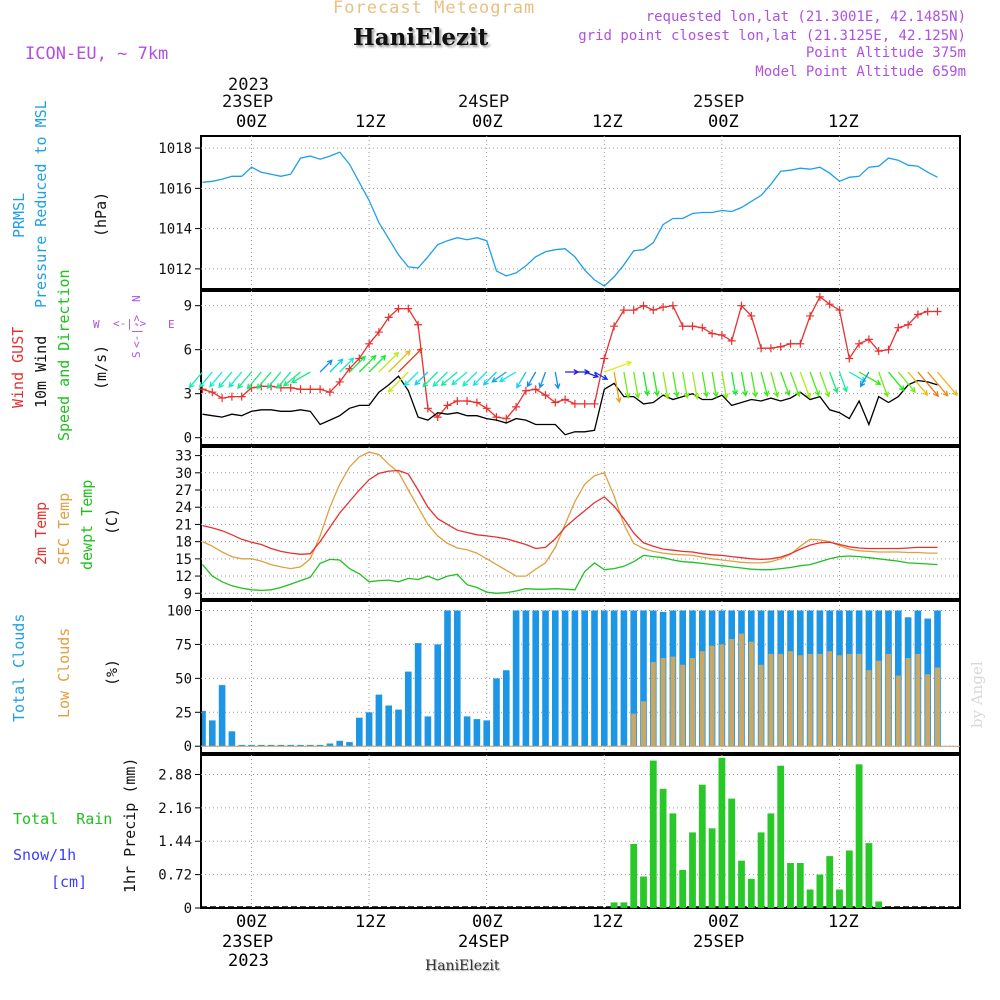  What do you see at coordinates (248, 102) in the screenshot?
I see `top-date-23sep: 23SEP` at bounding box center [248, 102].